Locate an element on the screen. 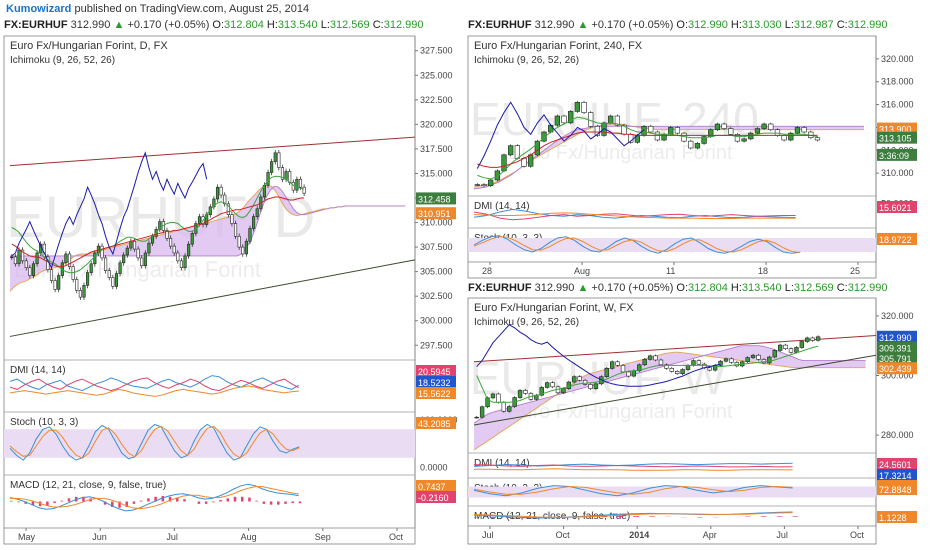 This screenshot has height=550, width=932. open-label: O: is located at coordinates (218, 25).